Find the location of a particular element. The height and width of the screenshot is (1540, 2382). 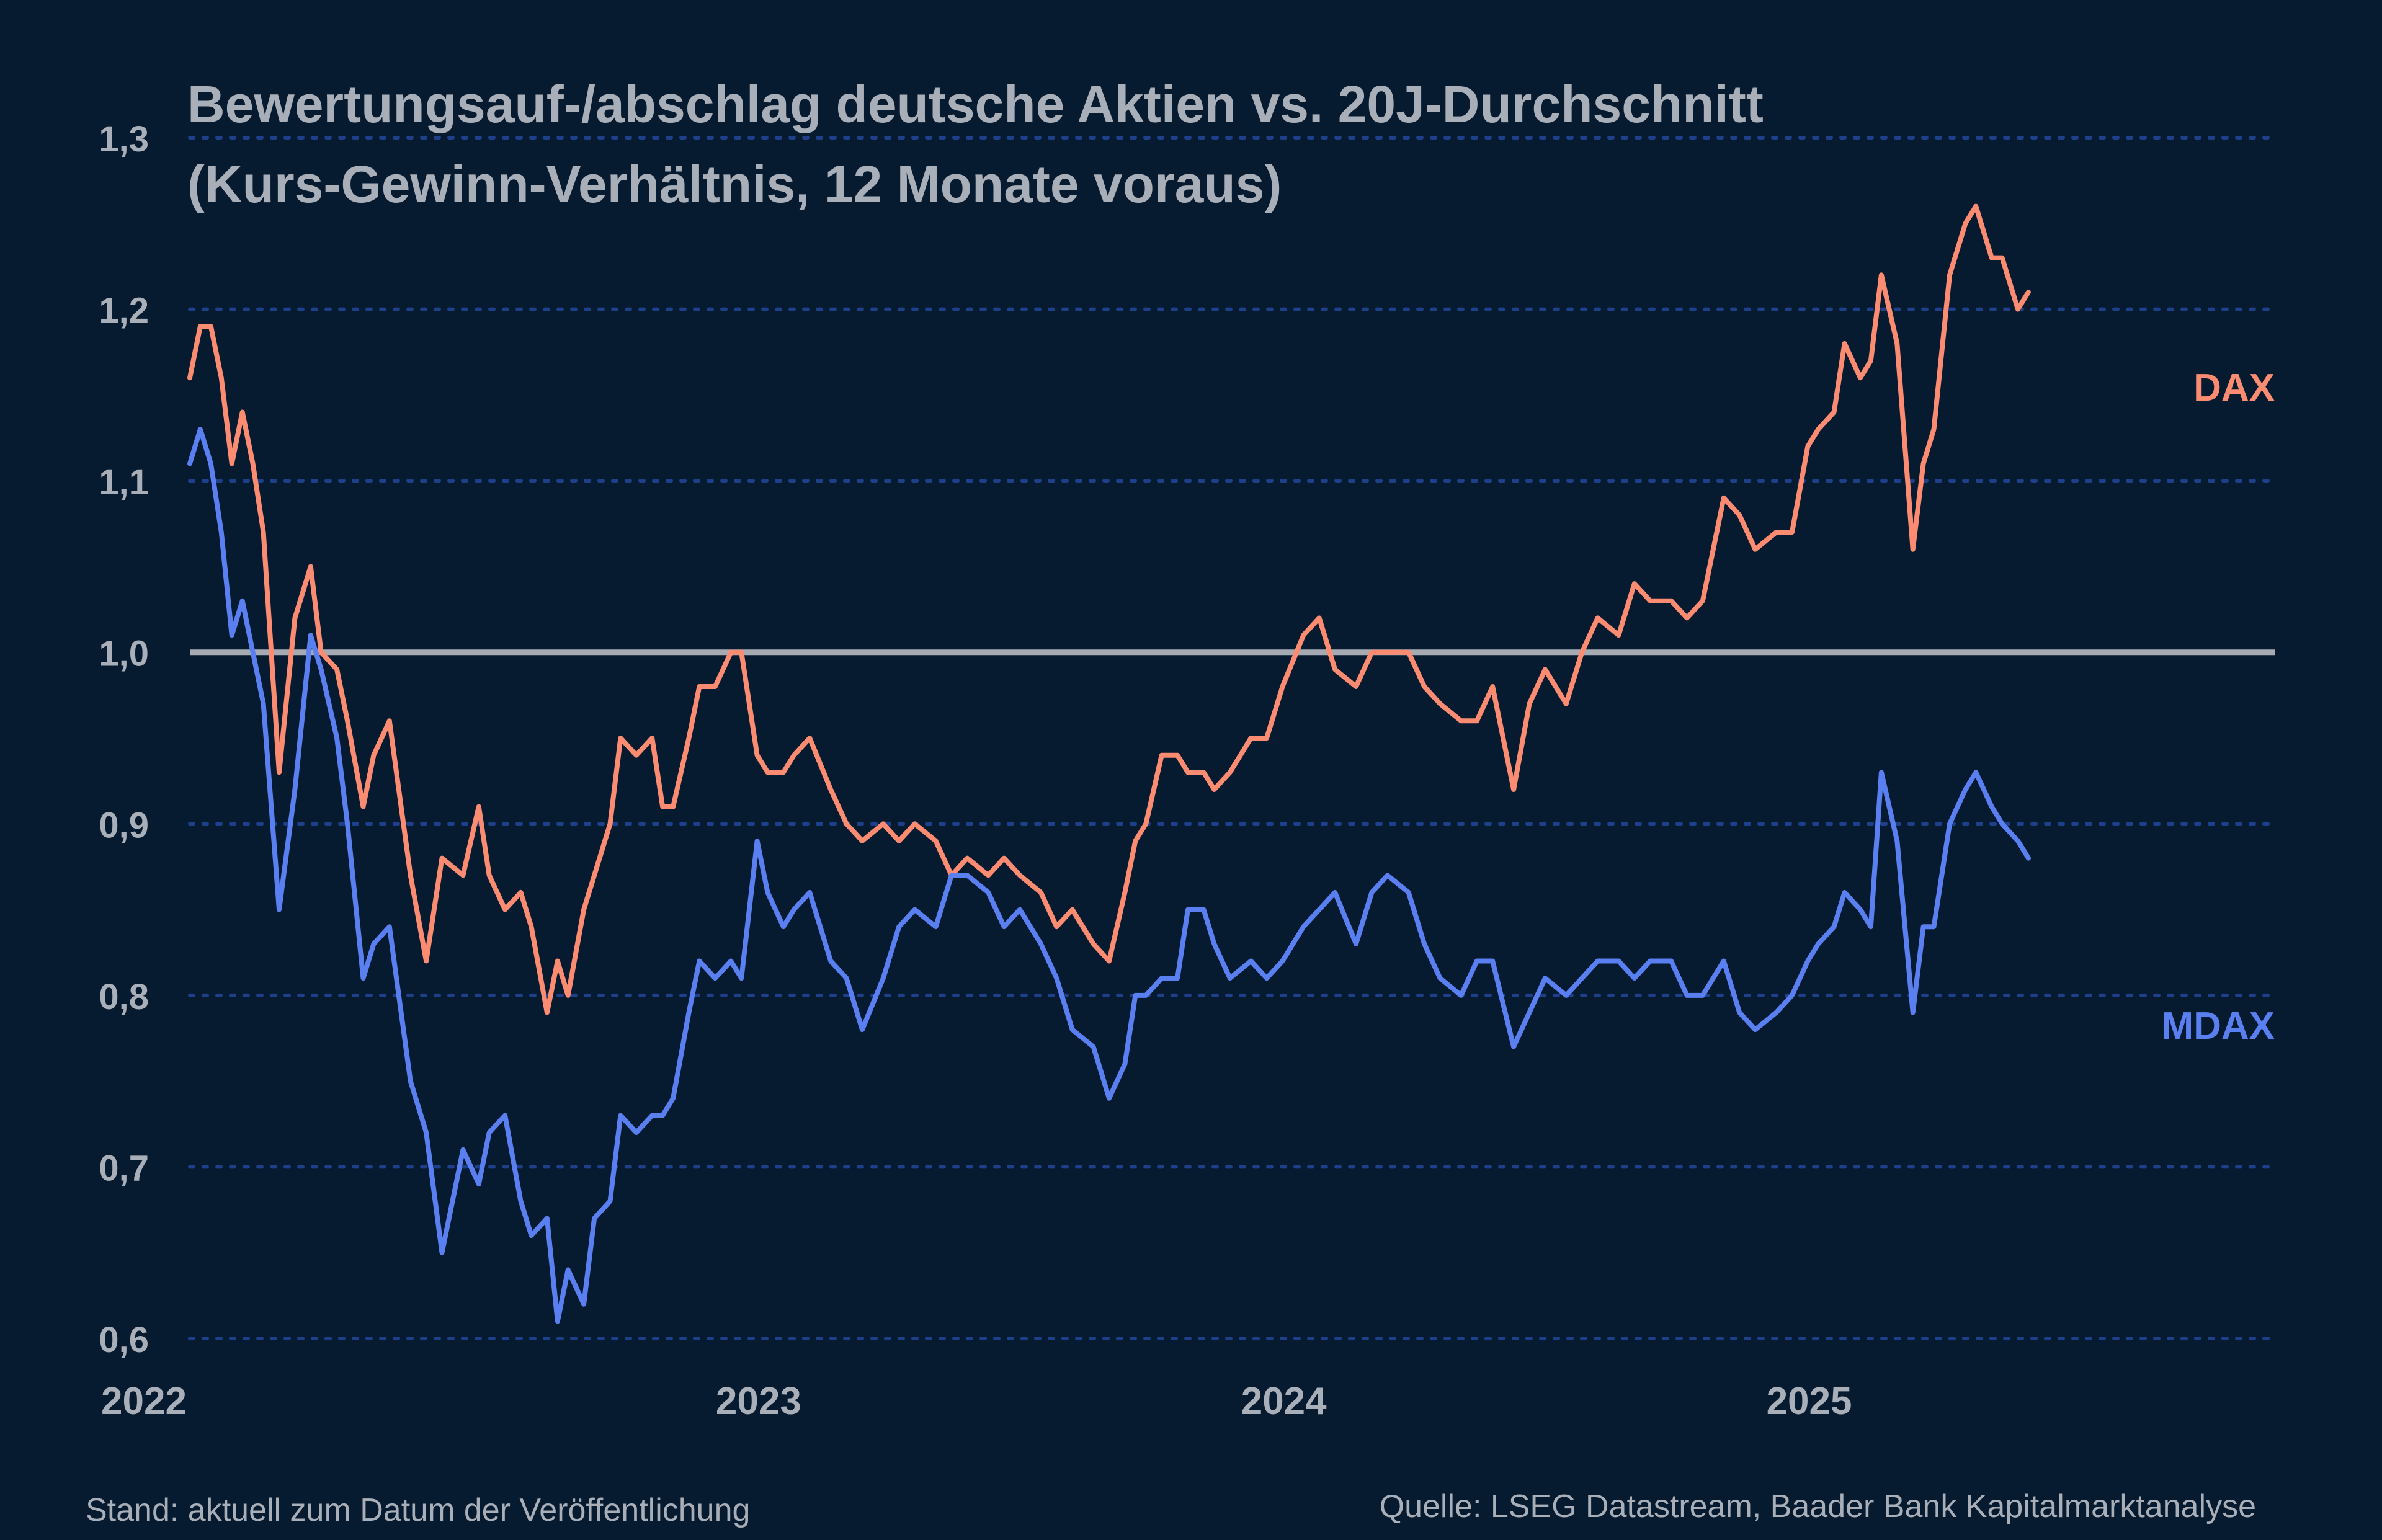

x-tick-label: 2023 is located at coordinates (759, 1402).